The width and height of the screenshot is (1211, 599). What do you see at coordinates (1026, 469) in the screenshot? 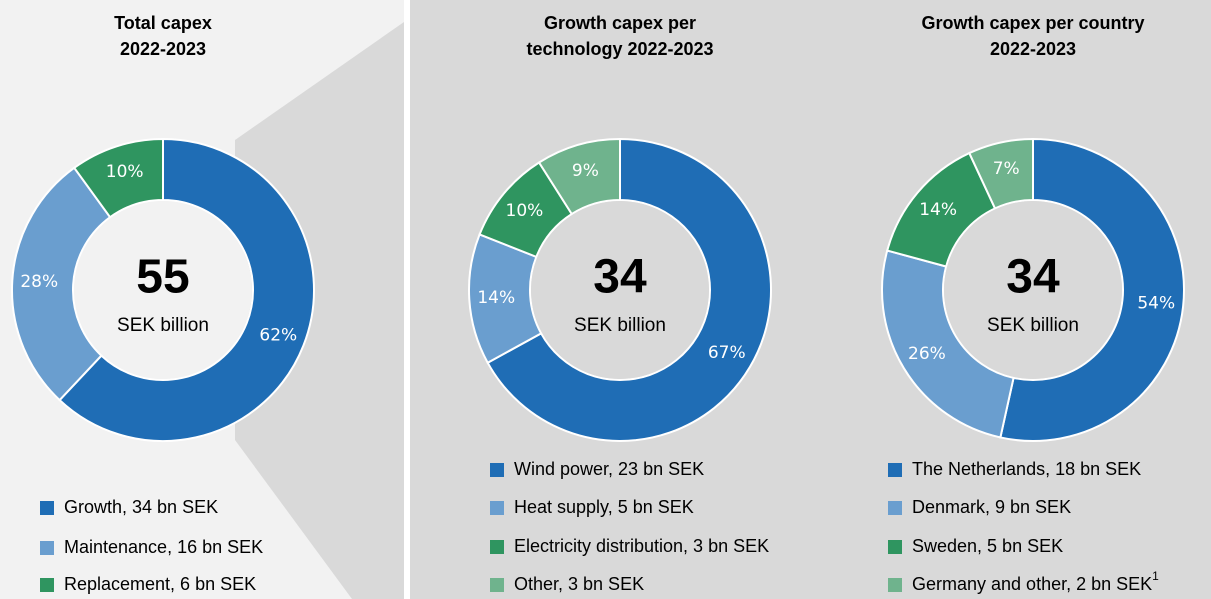
I see `legend-label: The Netherlands, 18 bn SEK` at bounding box center [1026, 469].